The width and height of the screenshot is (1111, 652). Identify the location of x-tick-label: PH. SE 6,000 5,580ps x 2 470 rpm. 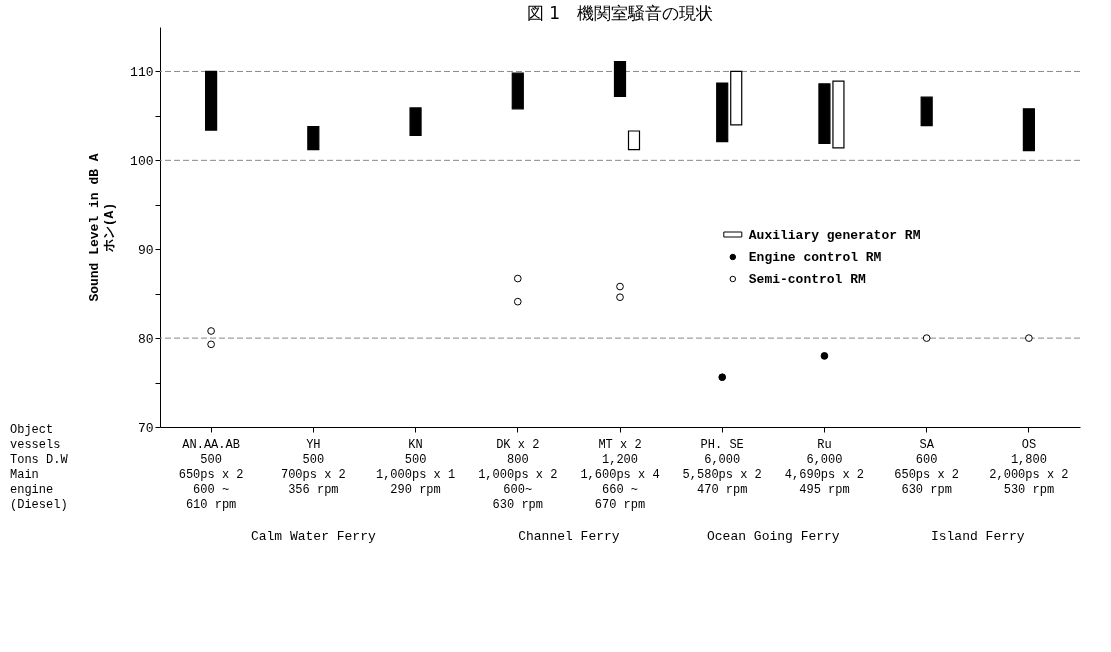
(722, 467).